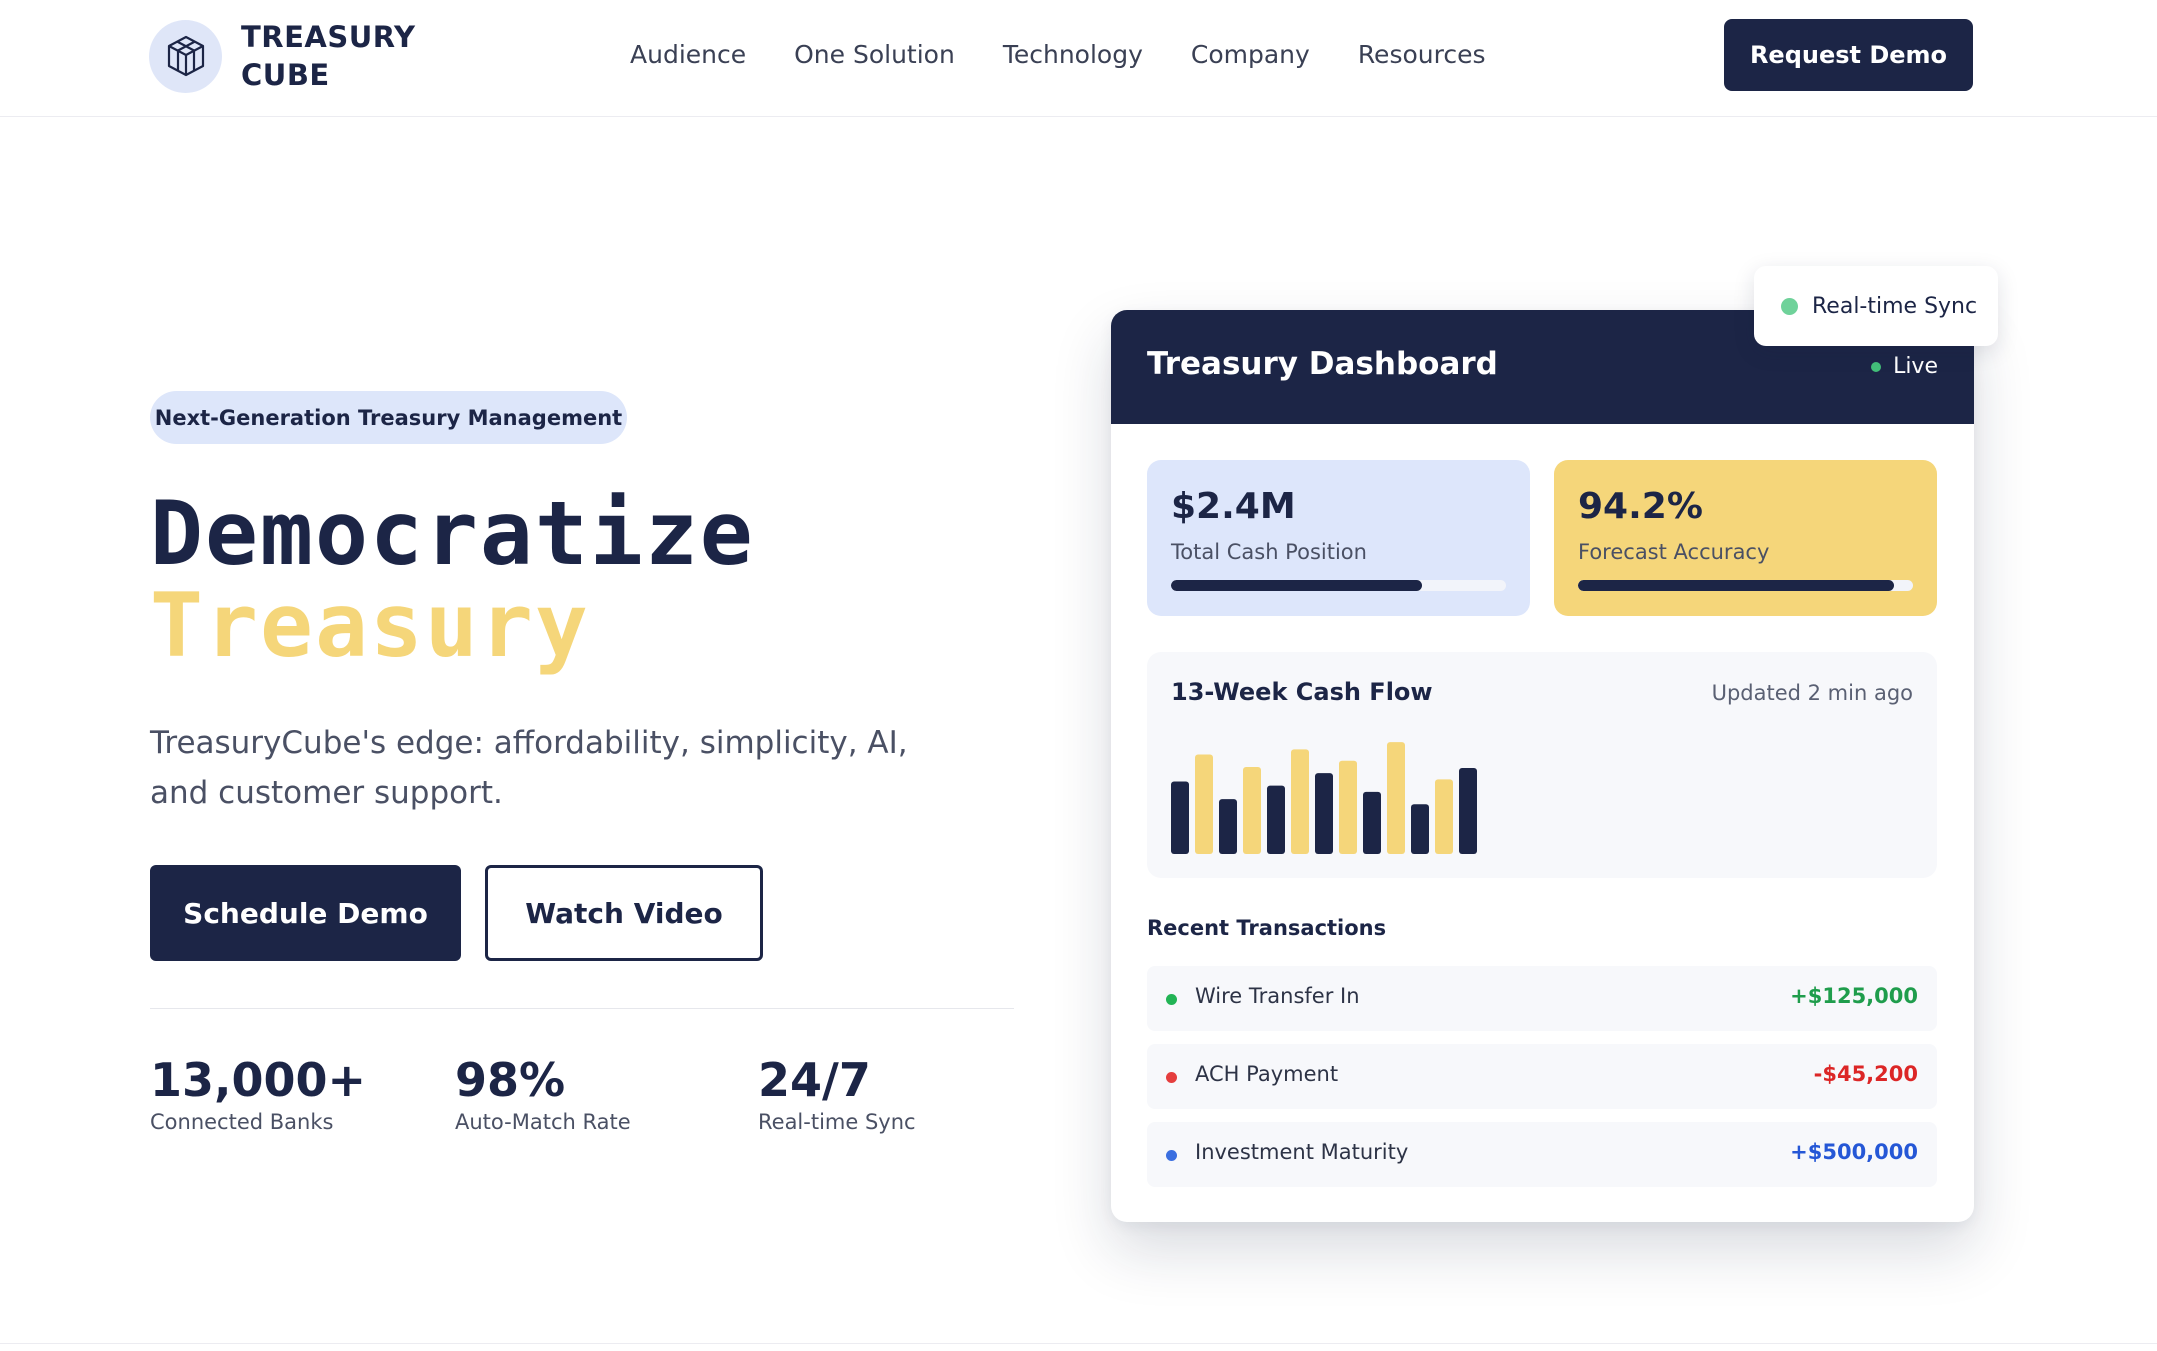 This screenshot has height=1351, width=2157. What do you see at coordinates (543, 1122) in the screenshot?
I see `stat-label: Auto-Match Rate` at bounding box center [543, 1122].